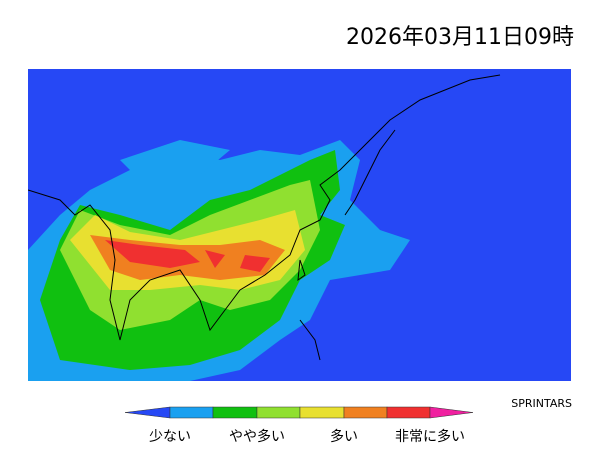  What do you see at coordinates (344, 436) in the screenshot?
I see `legend-label: 多い` at bounding box center [344, 436].